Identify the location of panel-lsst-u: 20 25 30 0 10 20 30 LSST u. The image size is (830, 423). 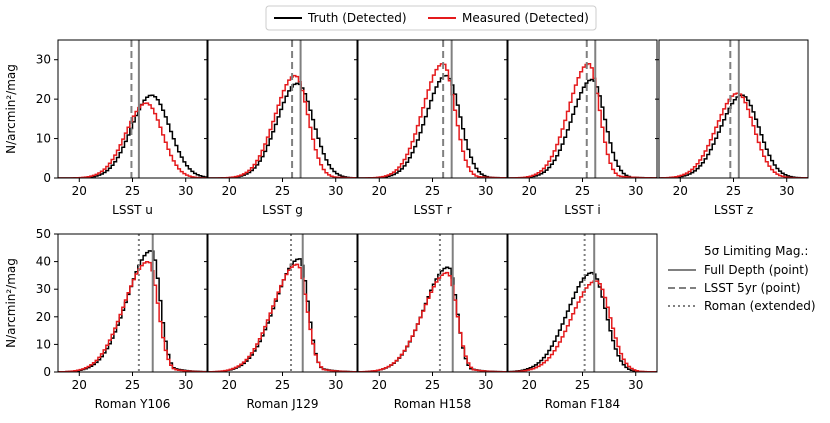
(122, 128).